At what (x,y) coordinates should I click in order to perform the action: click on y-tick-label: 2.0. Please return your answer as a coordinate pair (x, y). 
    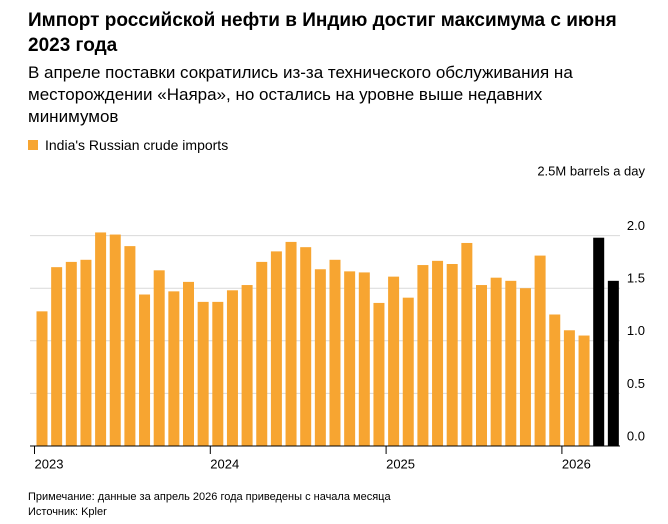
    Looking at the image, I should click on (636, 225).